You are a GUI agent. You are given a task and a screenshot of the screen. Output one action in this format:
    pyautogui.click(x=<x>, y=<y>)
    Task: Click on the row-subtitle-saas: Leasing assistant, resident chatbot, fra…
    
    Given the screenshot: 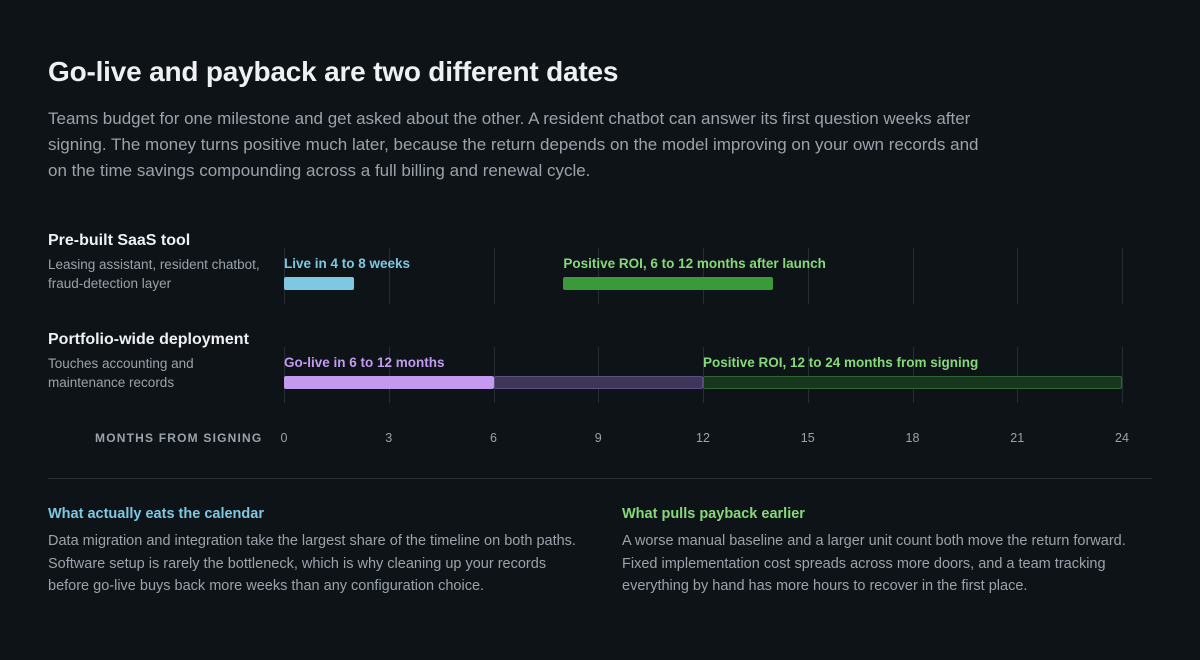 What is the action you would take?
    pyautogui.click(x=154, y=274)
    